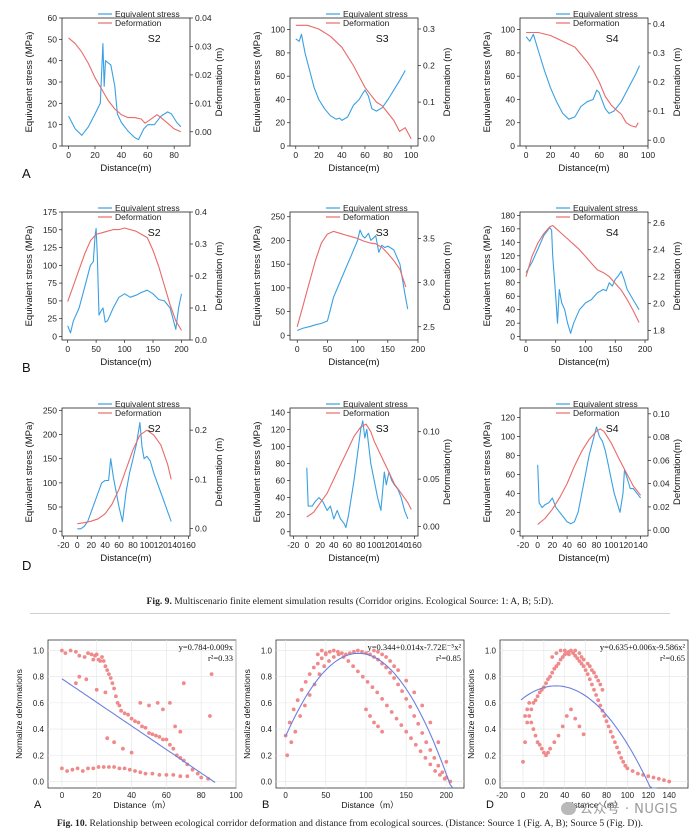 This screenshot has height=837, width=700. I want to click on y-tick-label-left: 30, so click(53, 82).